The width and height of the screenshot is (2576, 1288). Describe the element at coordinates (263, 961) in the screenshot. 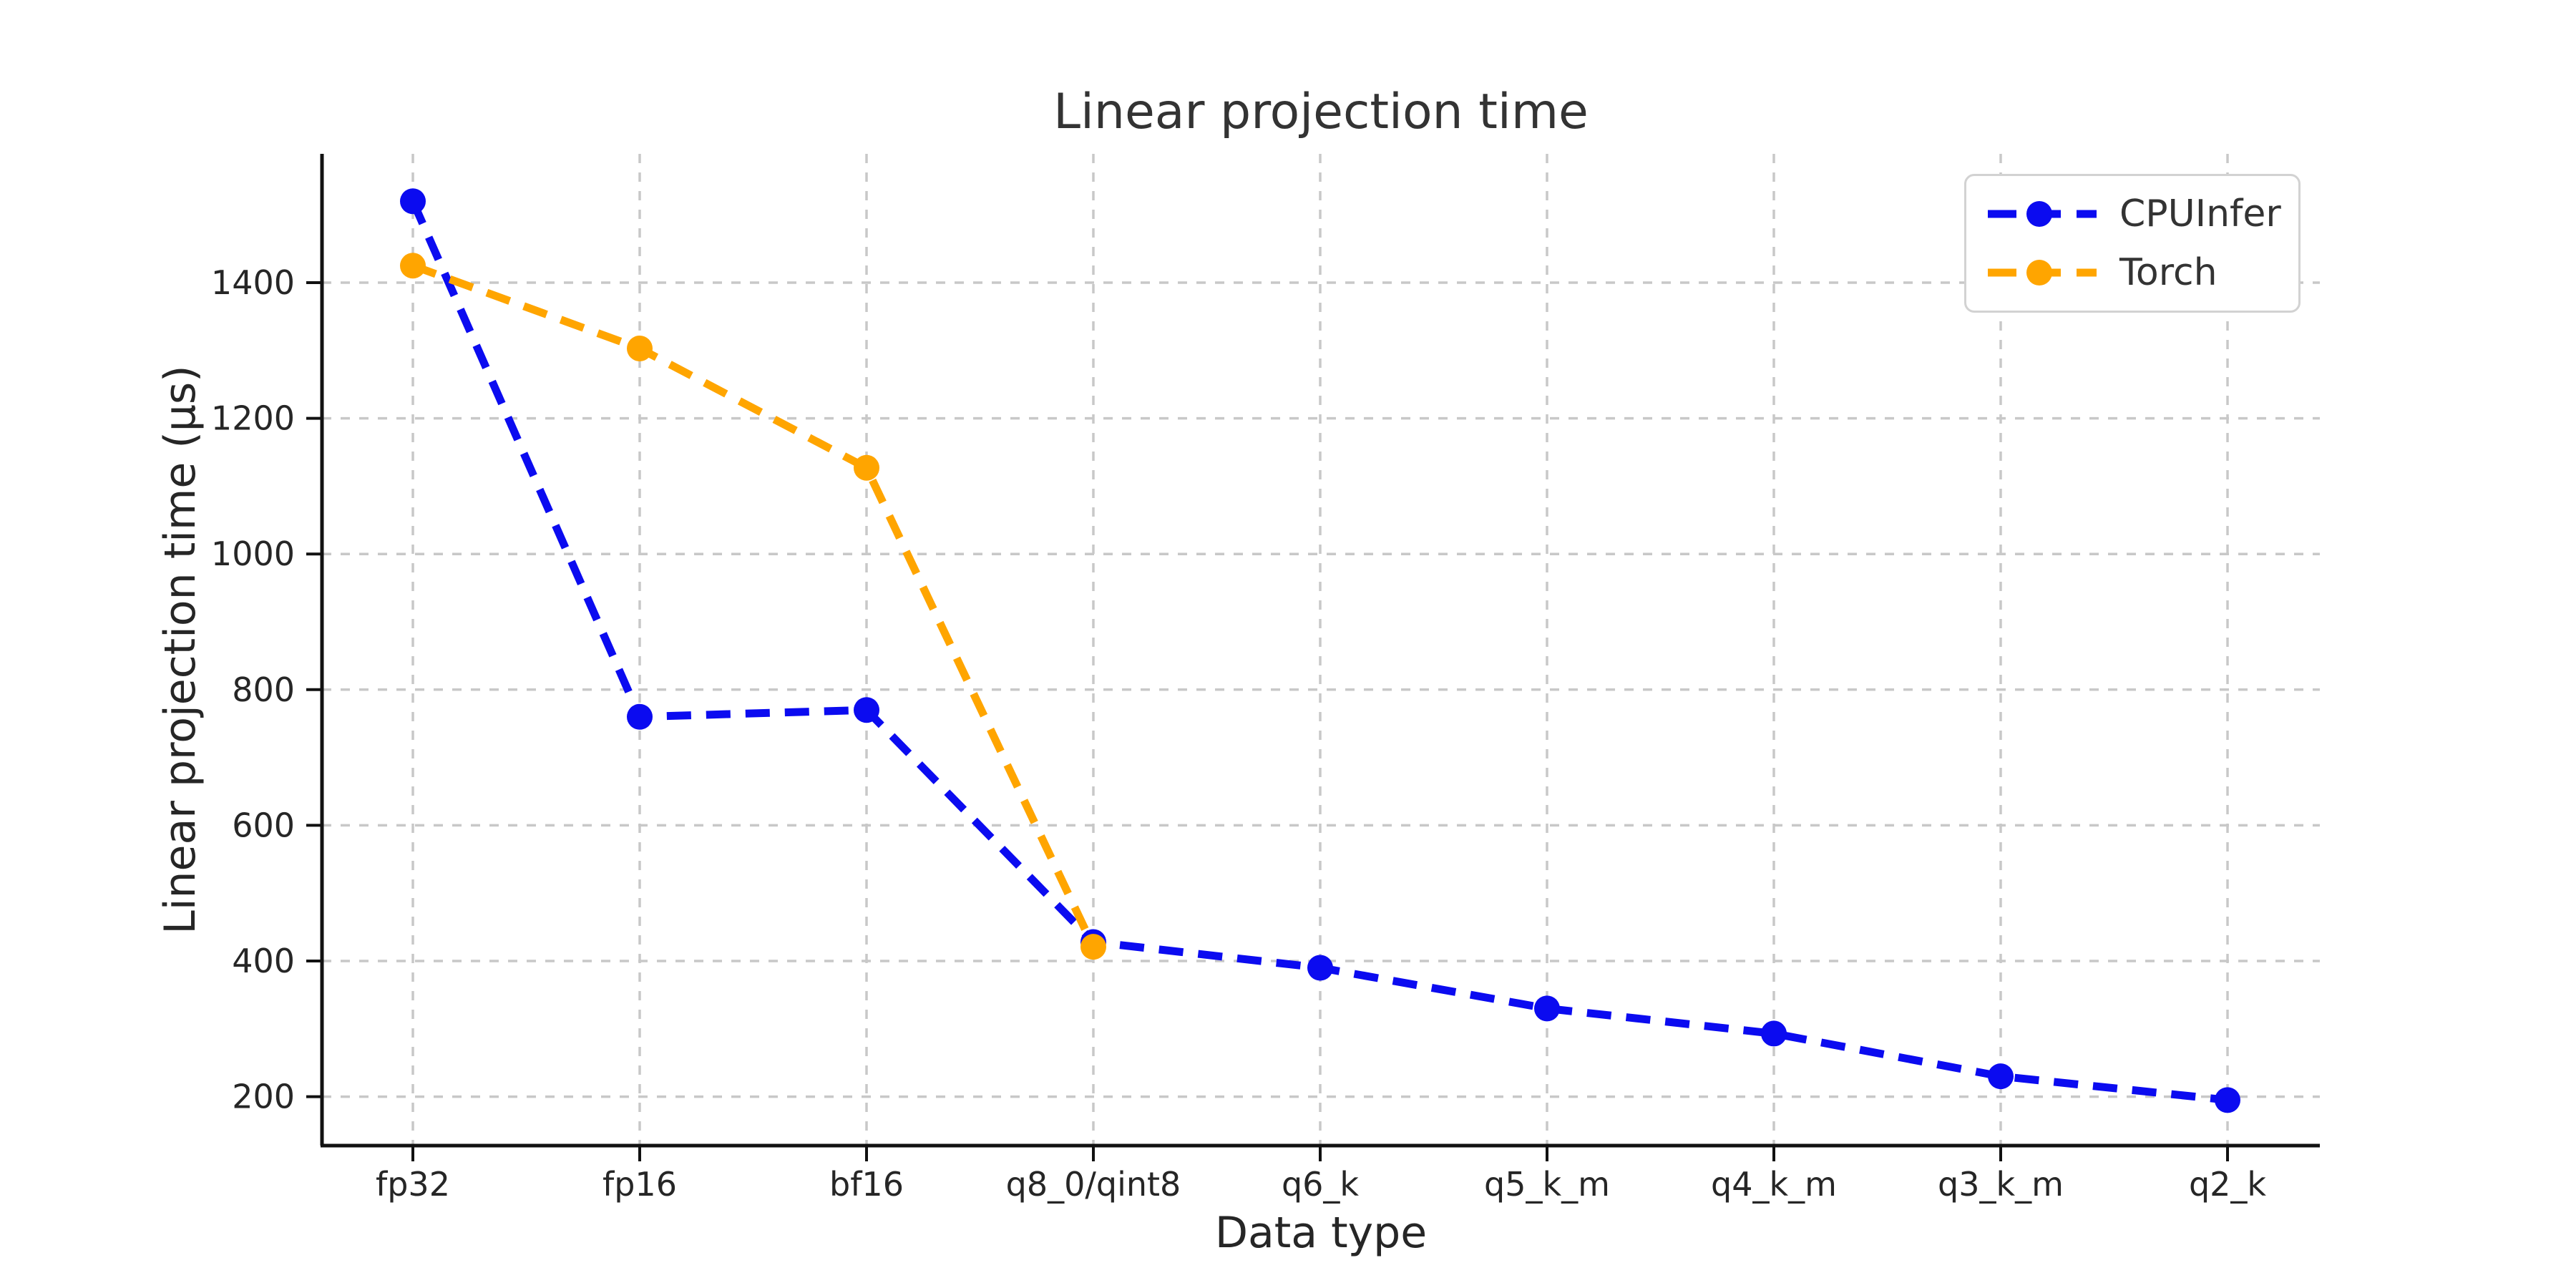

I see `y-tick-label: 400` at that location.